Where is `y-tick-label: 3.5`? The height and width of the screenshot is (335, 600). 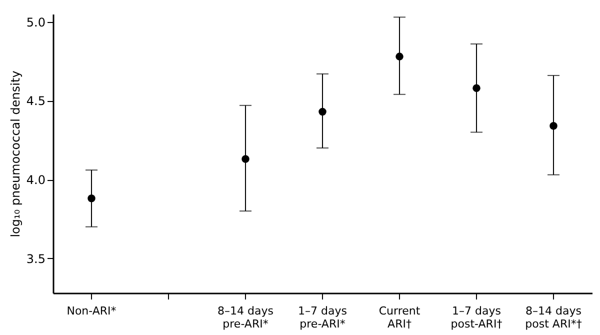
y-tick-label: 3.5 is located at coordinates (36, 259).